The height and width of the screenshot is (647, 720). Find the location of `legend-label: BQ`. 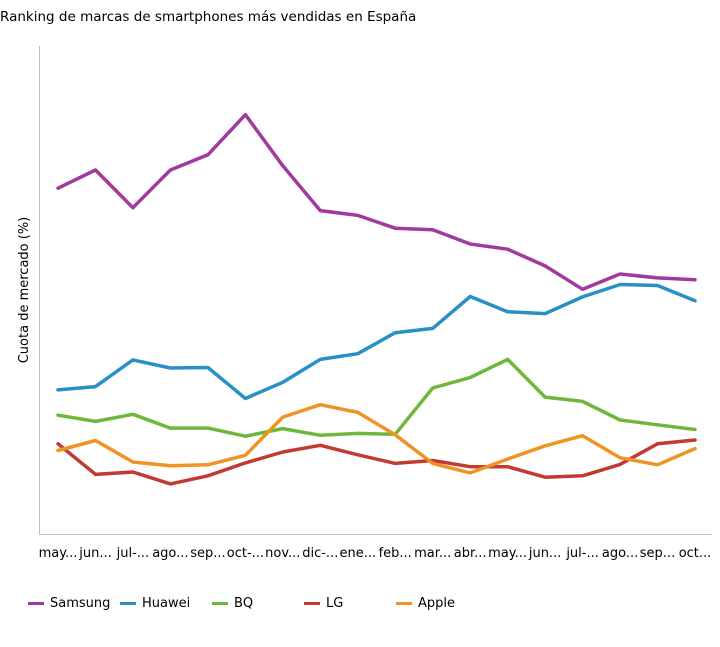

legend-label: BQ is located at coordinates (244, 603).